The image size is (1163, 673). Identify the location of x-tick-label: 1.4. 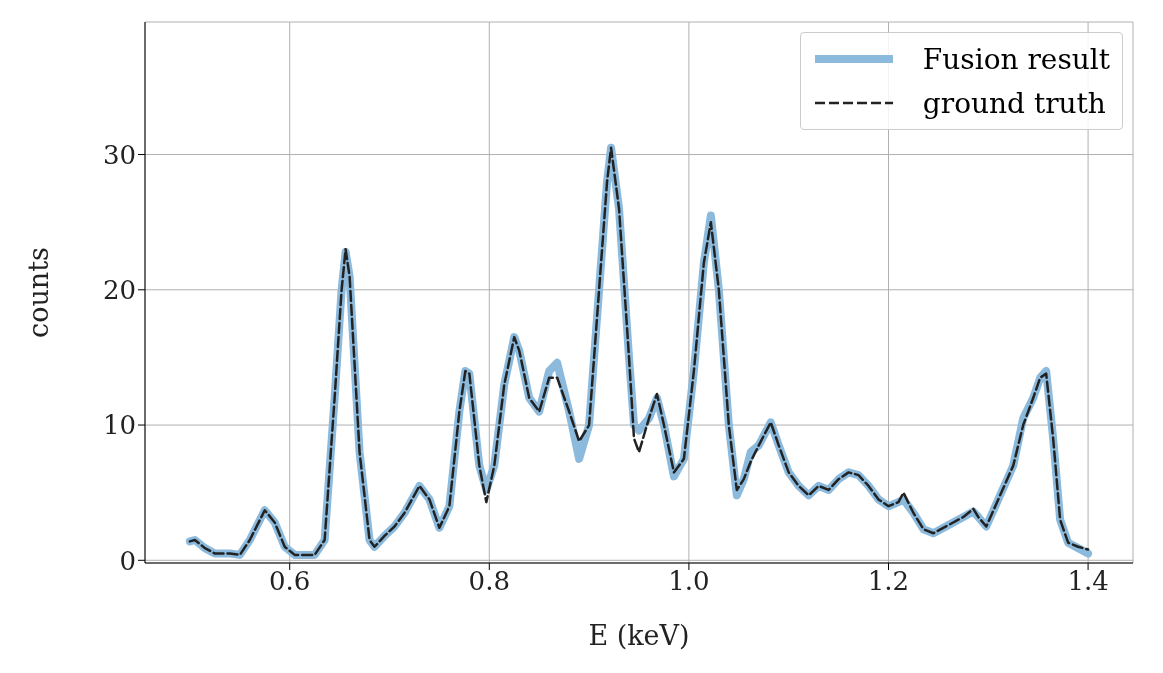
(1088, 581).